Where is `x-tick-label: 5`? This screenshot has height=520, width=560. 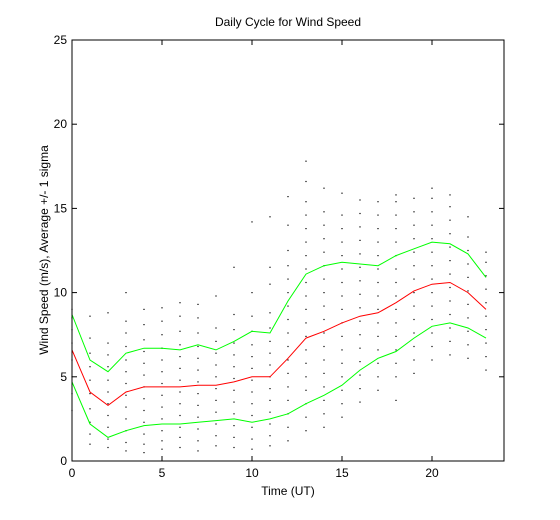
x-tick-label: 5 is located at coordinates (162, 473).